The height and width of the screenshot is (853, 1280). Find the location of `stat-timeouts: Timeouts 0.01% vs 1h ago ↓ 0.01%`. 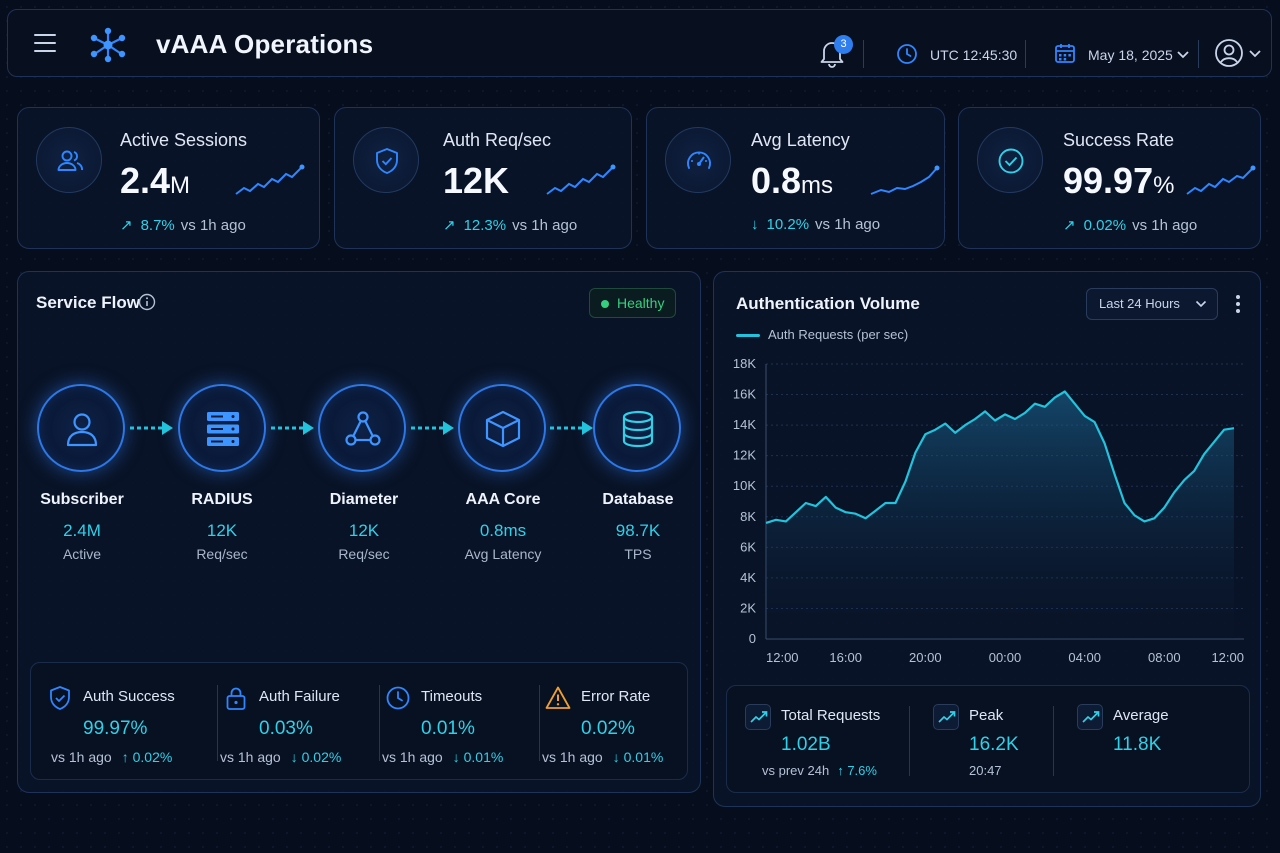

stat-timeouts: Timeouts 0.01% vs 1h ago ↓ 0.01% is located at coordinates (458, 722).